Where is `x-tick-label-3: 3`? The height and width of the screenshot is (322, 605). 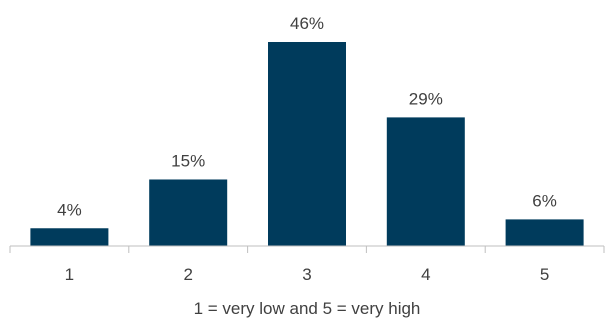 x-tick-label-3: 3 is located at coordinates (306, 274).